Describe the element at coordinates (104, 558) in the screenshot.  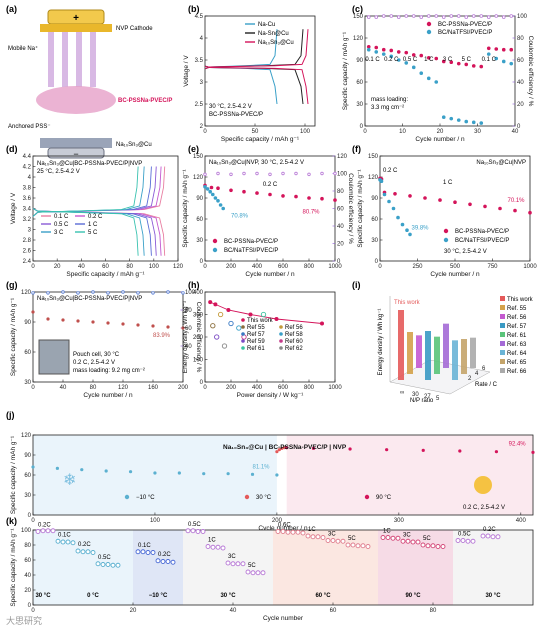
I see `rate-label: 0.5C` at that location.